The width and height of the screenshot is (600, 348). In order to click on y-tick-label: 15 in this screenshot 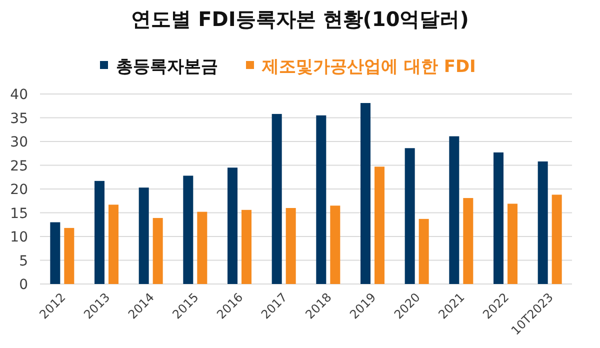, I will do `click(19, 214)`.